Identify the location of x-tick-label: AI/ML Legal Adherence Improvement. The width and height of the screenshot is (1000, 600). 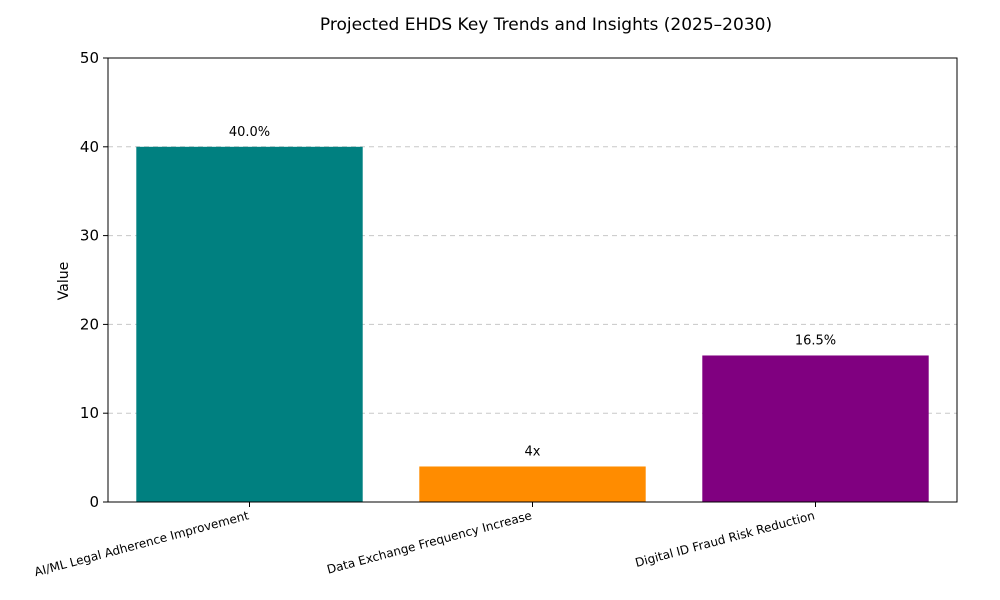
(142, 543).